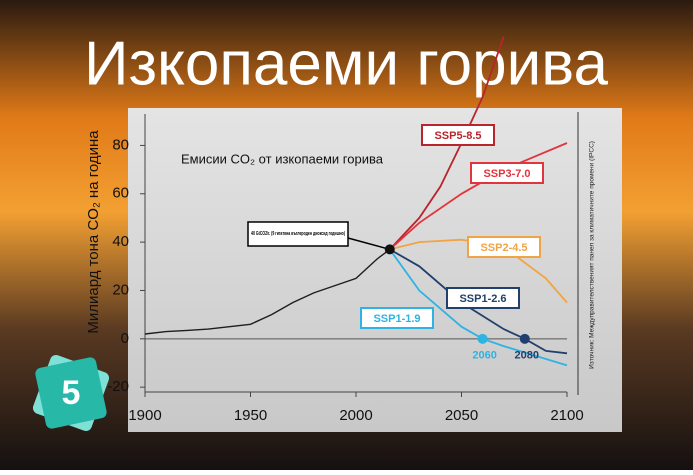 This screenshot has height=475, width=693. I want to click on legend-label: SSP5-8.5, so click(457, 136).